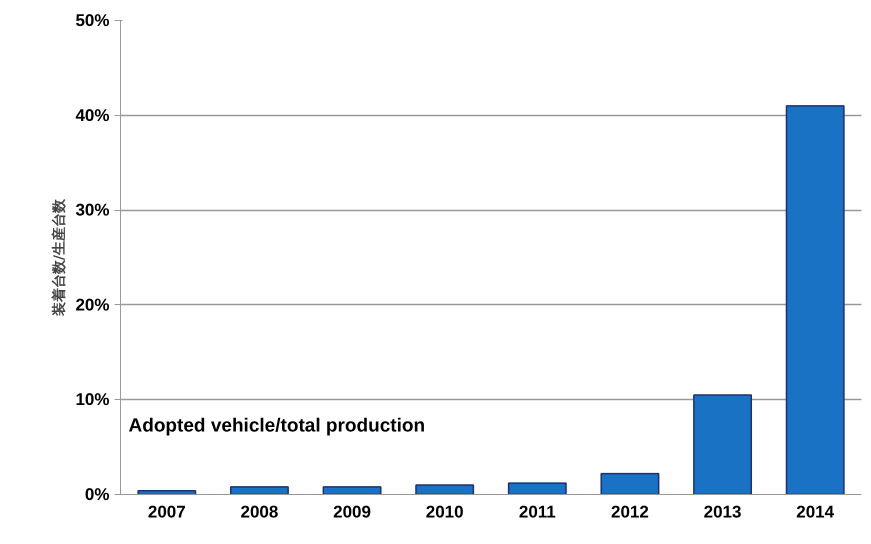 The image size is (871, 544). Describe the element at coordinates (59, 258) in the screenshot. I see `y-axis-title: 装着台数/生産台数` at that location.